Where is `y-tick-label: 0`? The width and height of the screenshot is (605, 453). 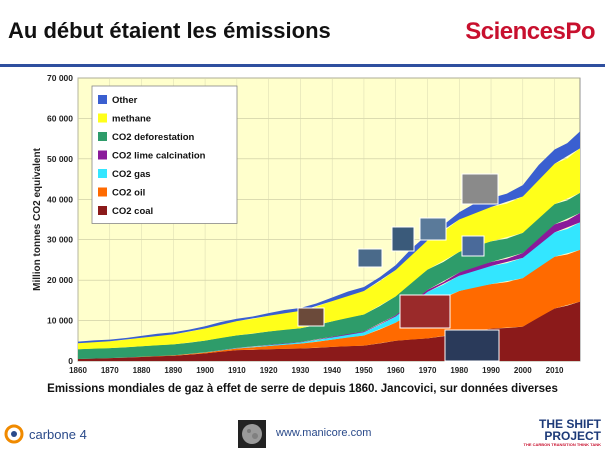
y-tick-label: 0 is located at coordinates (70, 361).